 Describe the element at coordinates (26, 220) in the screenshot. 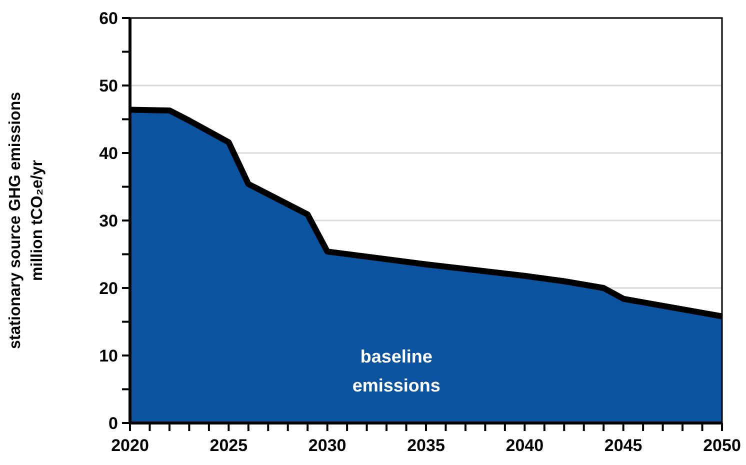

I see `y-axis-title: stationary source GHG emissions million tCO₂e/yr` at that location.